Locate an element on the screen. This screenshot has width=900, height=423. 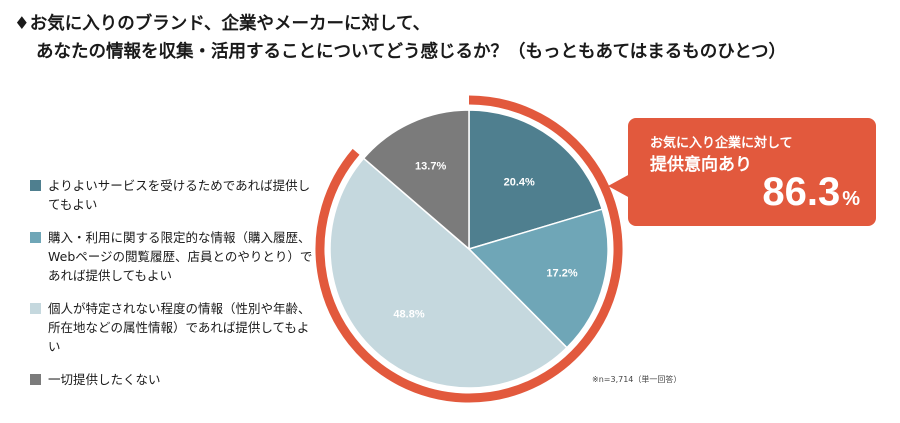
callout-number: 86.3 is located at coordinates (801, 192).